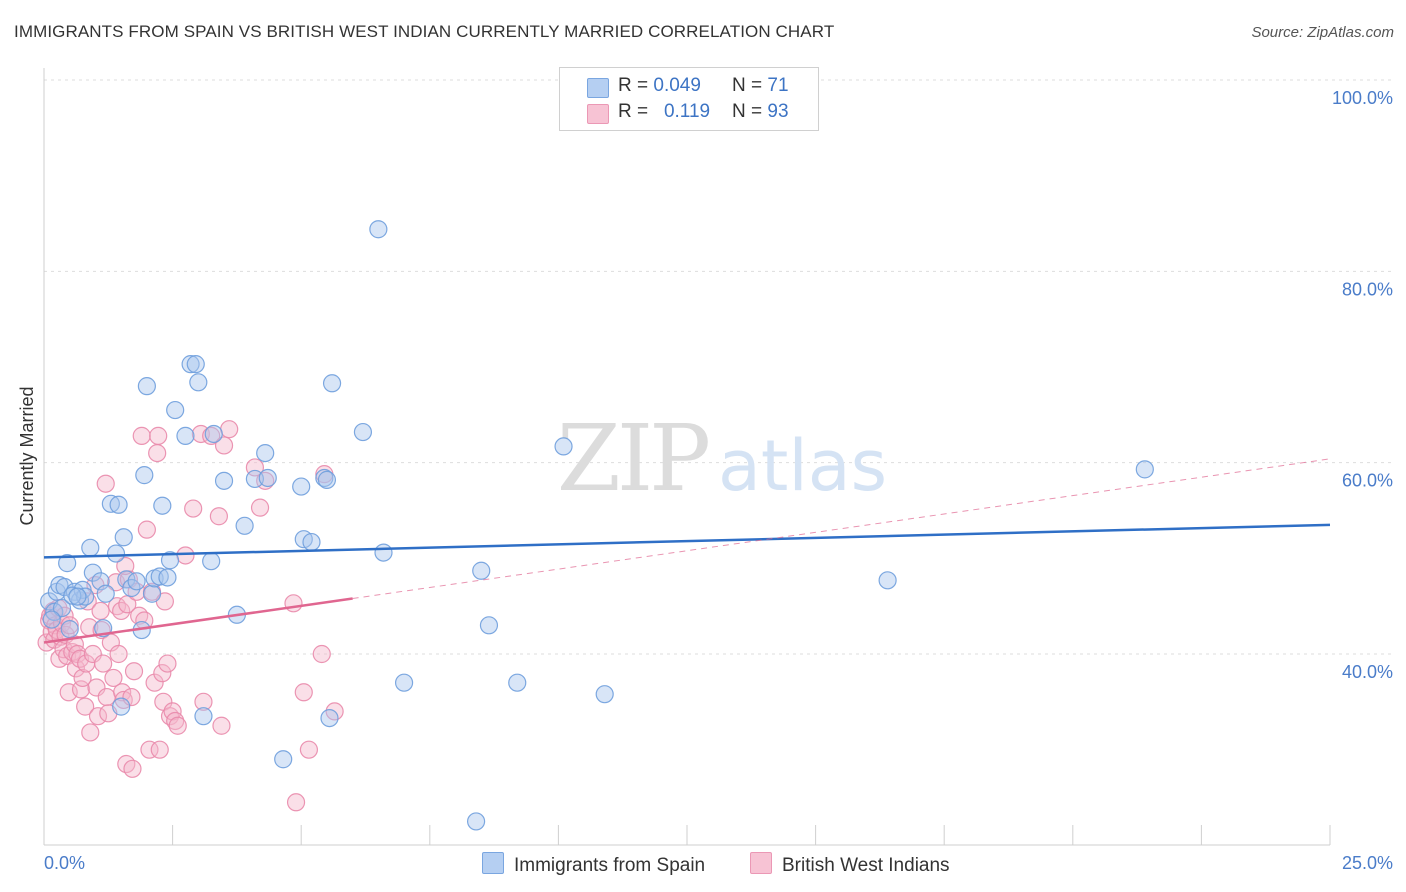  I want to click on legend-n-value-bwi: 93, so click(778, 111).